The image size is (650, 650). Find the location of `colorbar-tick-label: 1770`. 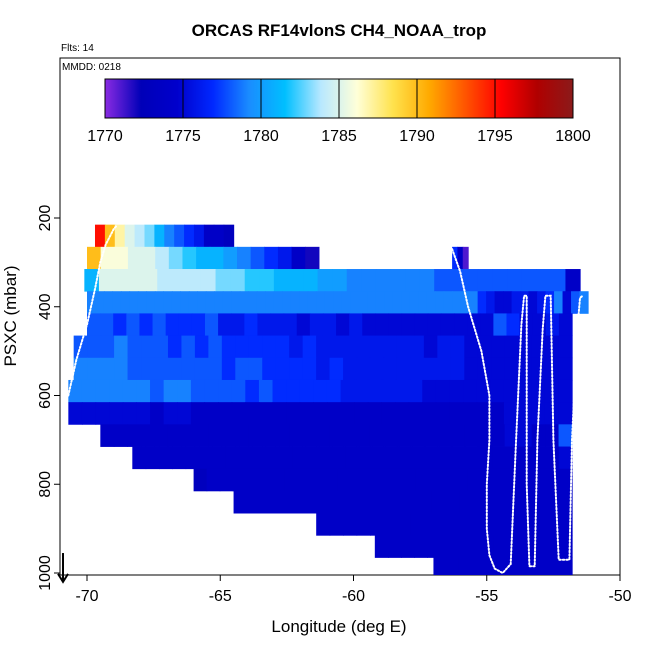

colorbar-tick-label: 1770 is located at coordinates (105, 136).